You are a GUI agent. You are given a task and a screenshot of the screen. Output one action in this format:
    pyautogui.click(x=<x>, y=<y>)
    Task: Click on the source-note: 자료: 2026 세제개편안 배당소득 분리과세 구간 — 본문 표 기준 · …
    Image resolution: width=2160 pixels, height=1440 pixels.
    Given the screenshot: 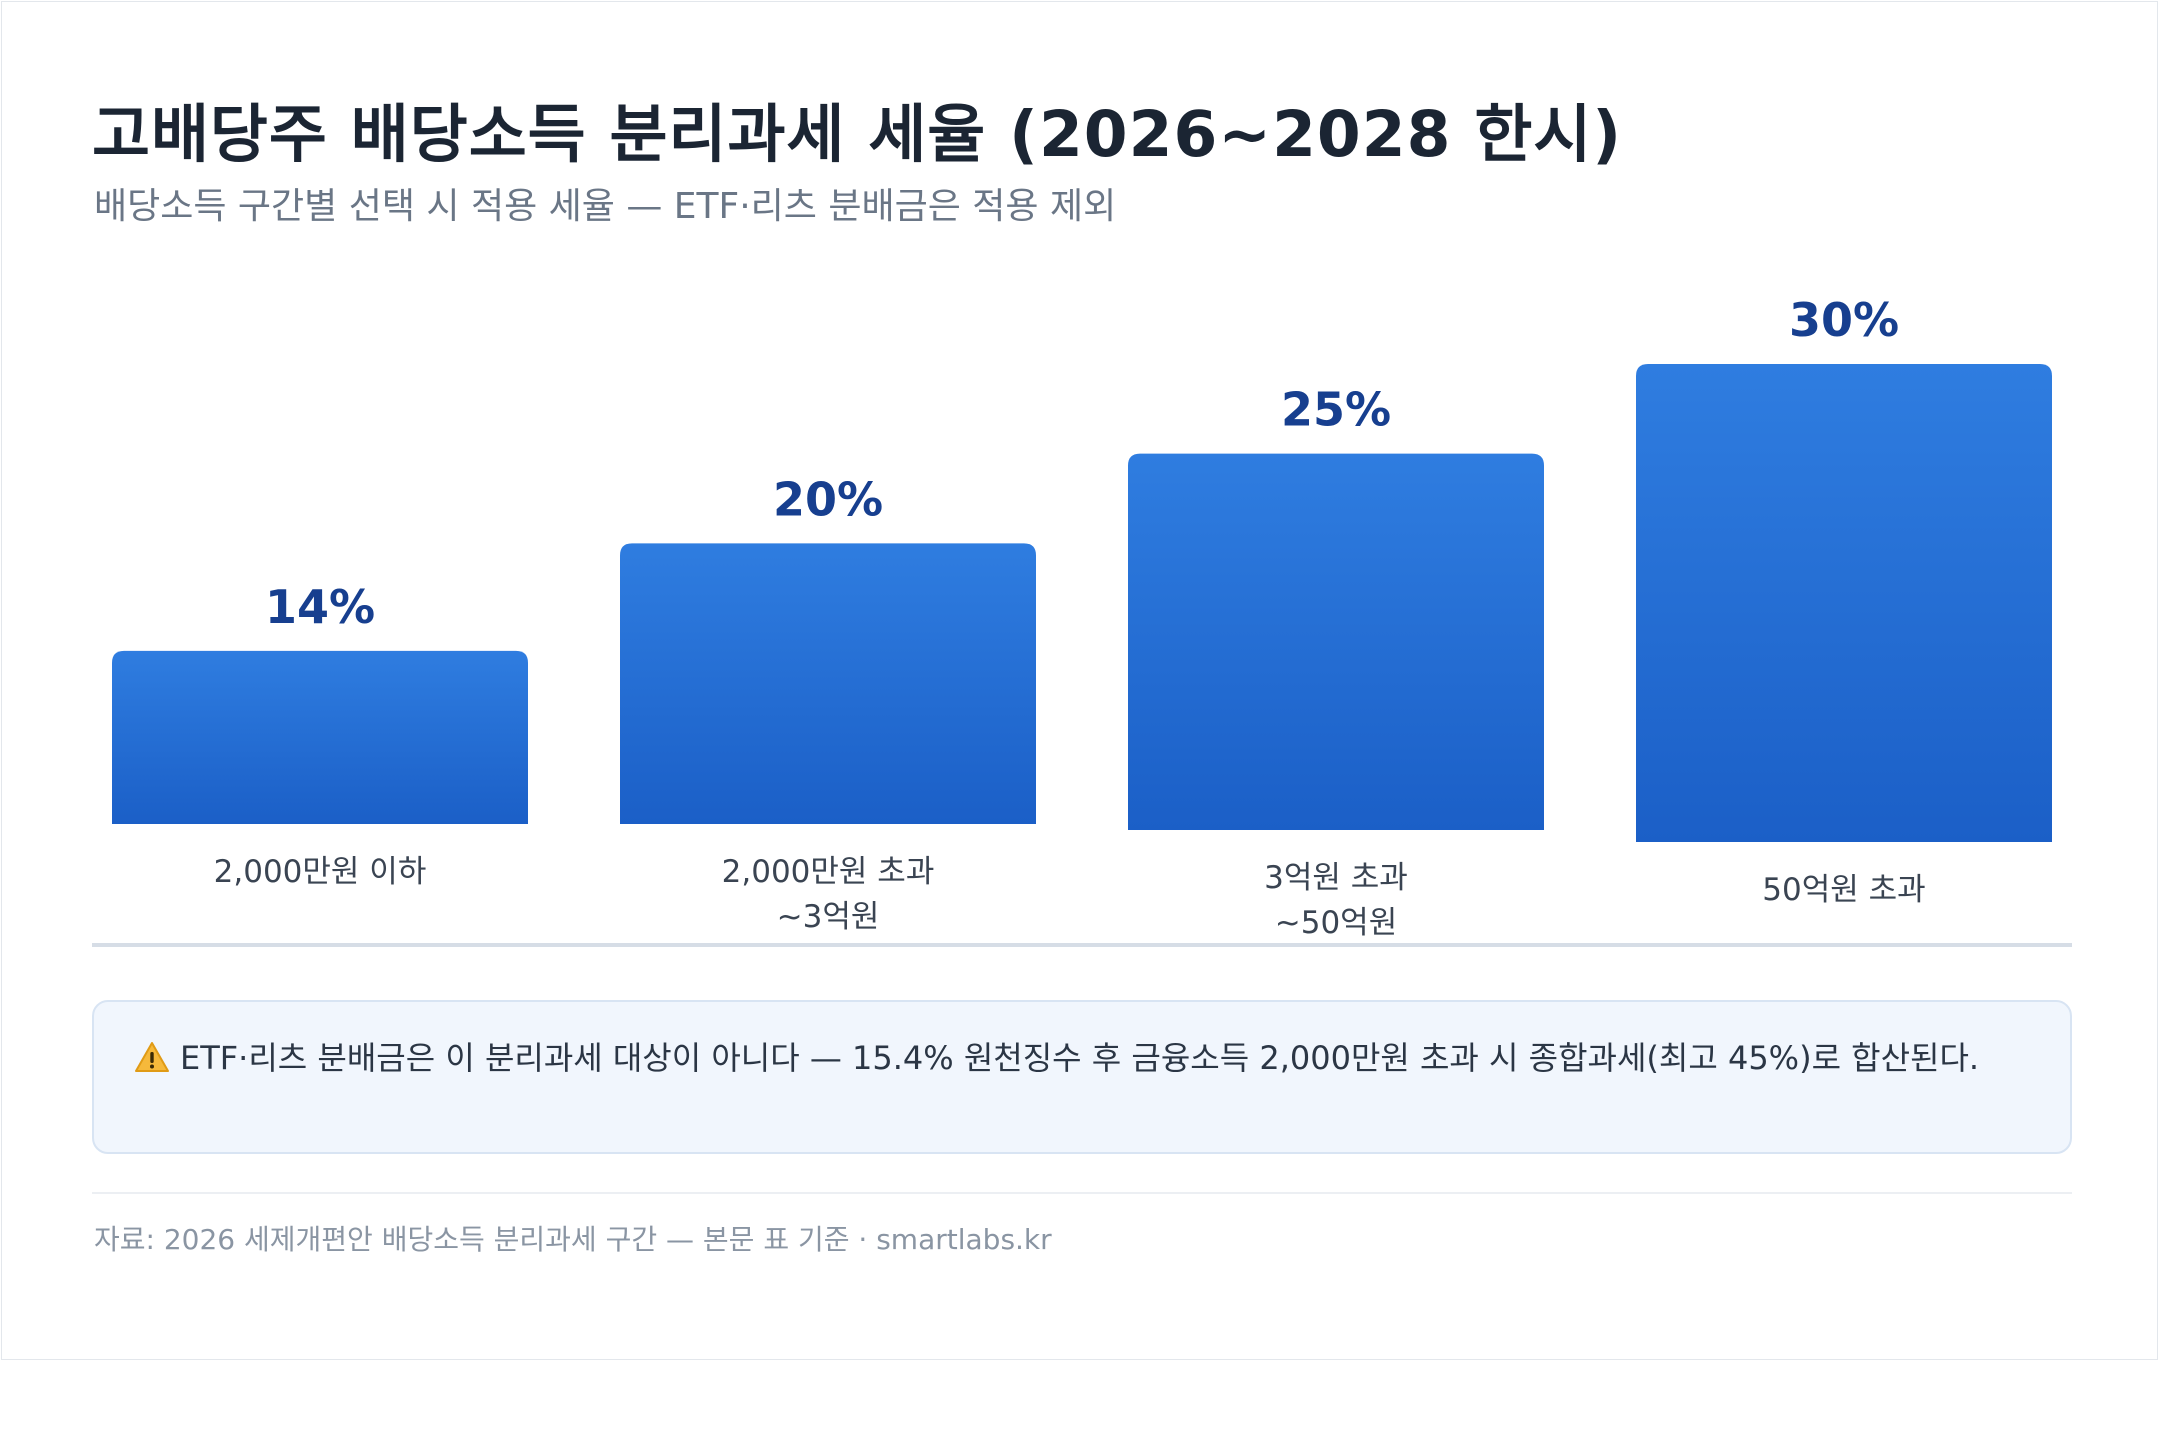 What is the action you would take?
    pyautogui.click(x=573, y=1239)
    